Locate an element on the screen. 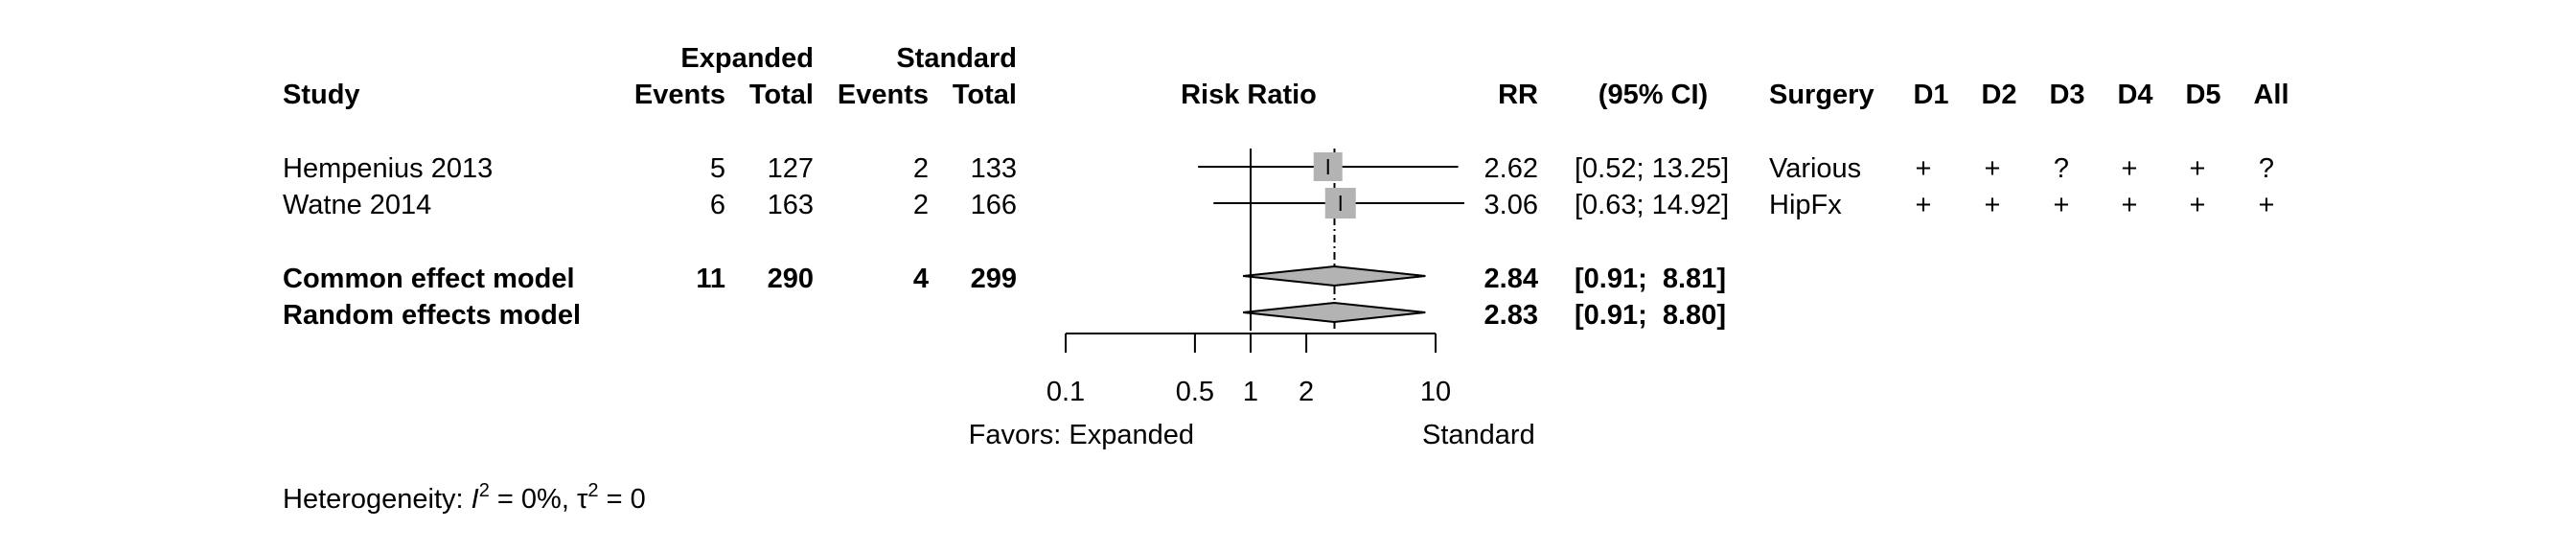  pooled-row: Random effects model 2.83 [0.91; 8.80] is located at coordinates (1004, 315).